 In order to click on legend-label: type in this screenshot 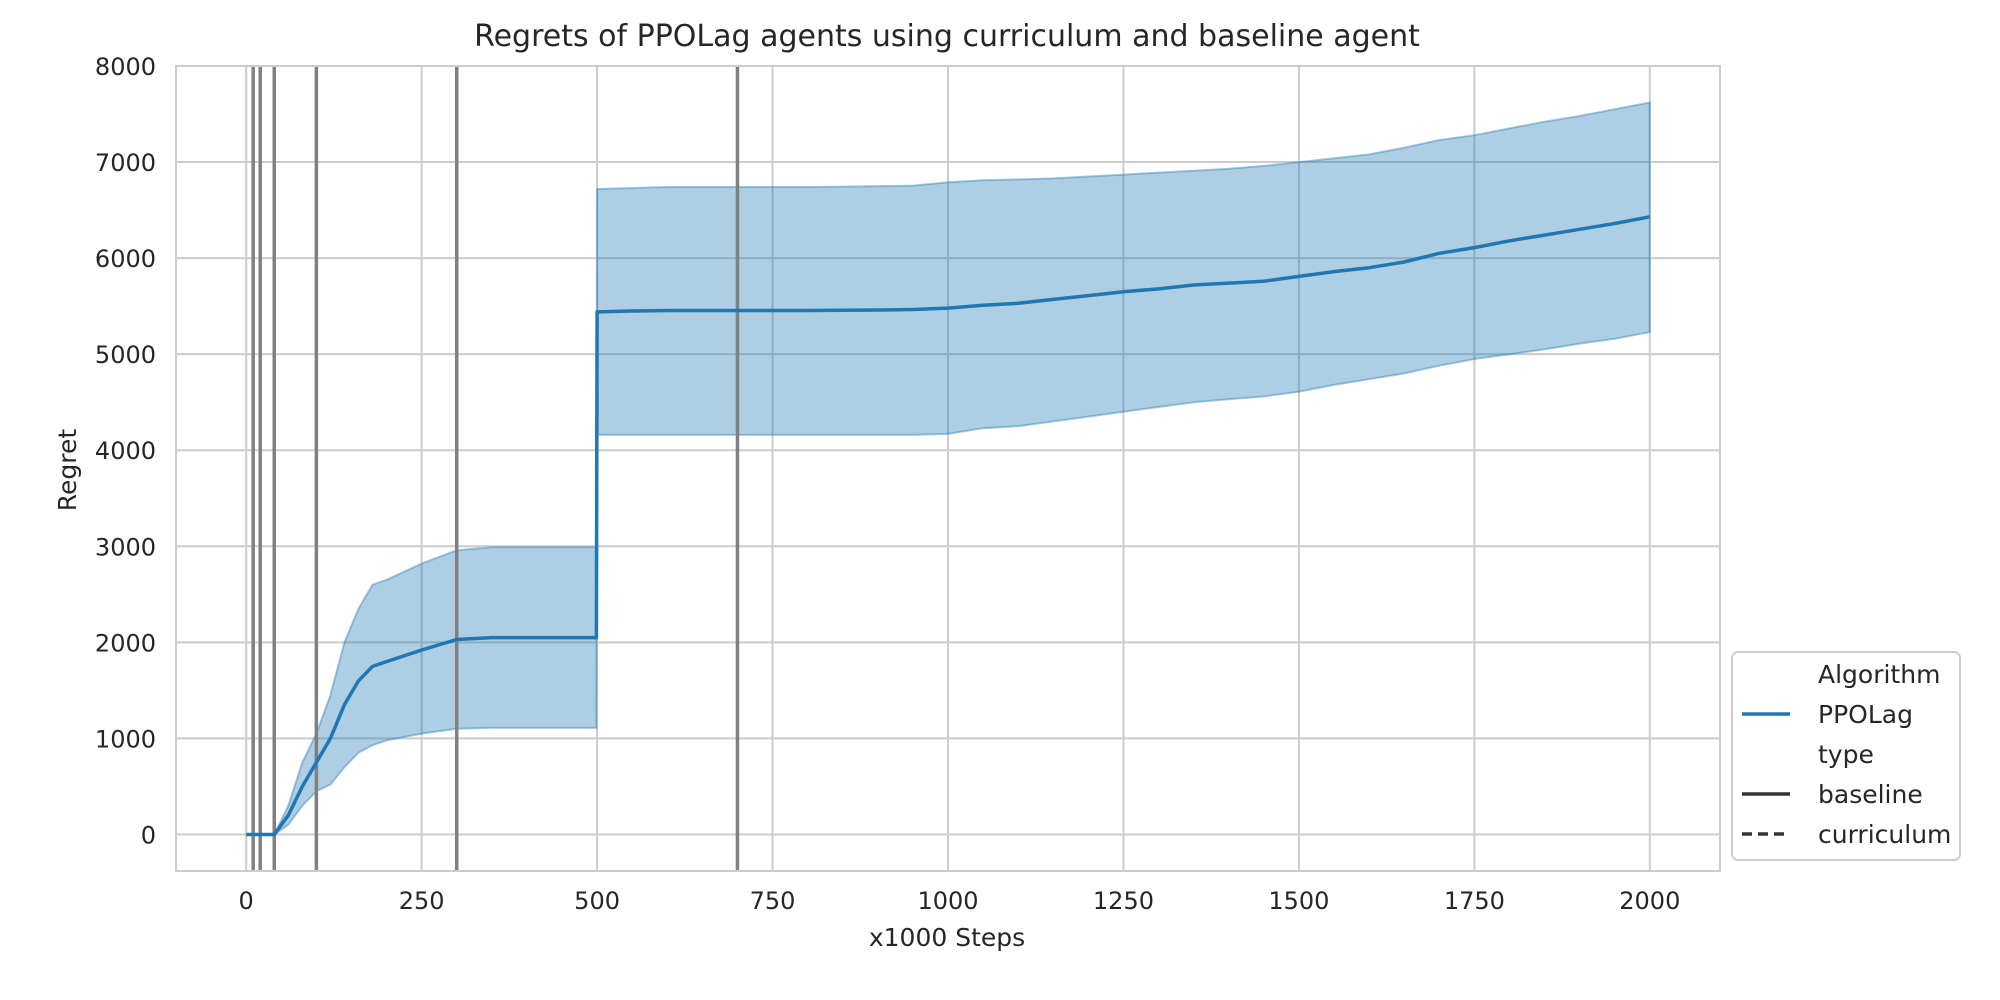, I will do `click(1846, 754)`.